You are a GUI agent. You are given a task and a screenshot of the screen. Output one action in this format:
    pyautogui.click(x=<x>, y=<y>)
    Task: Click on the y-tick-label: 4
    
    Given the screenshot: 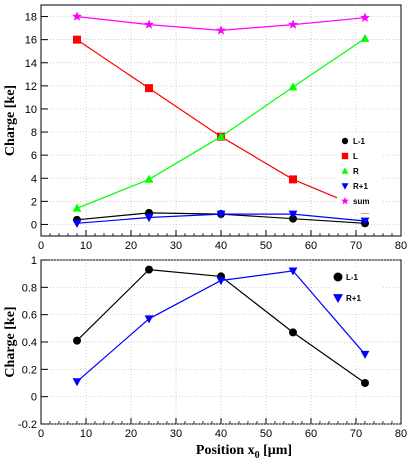 What is the action you would take?
    pyautogui.click(x=34, y=179)
    